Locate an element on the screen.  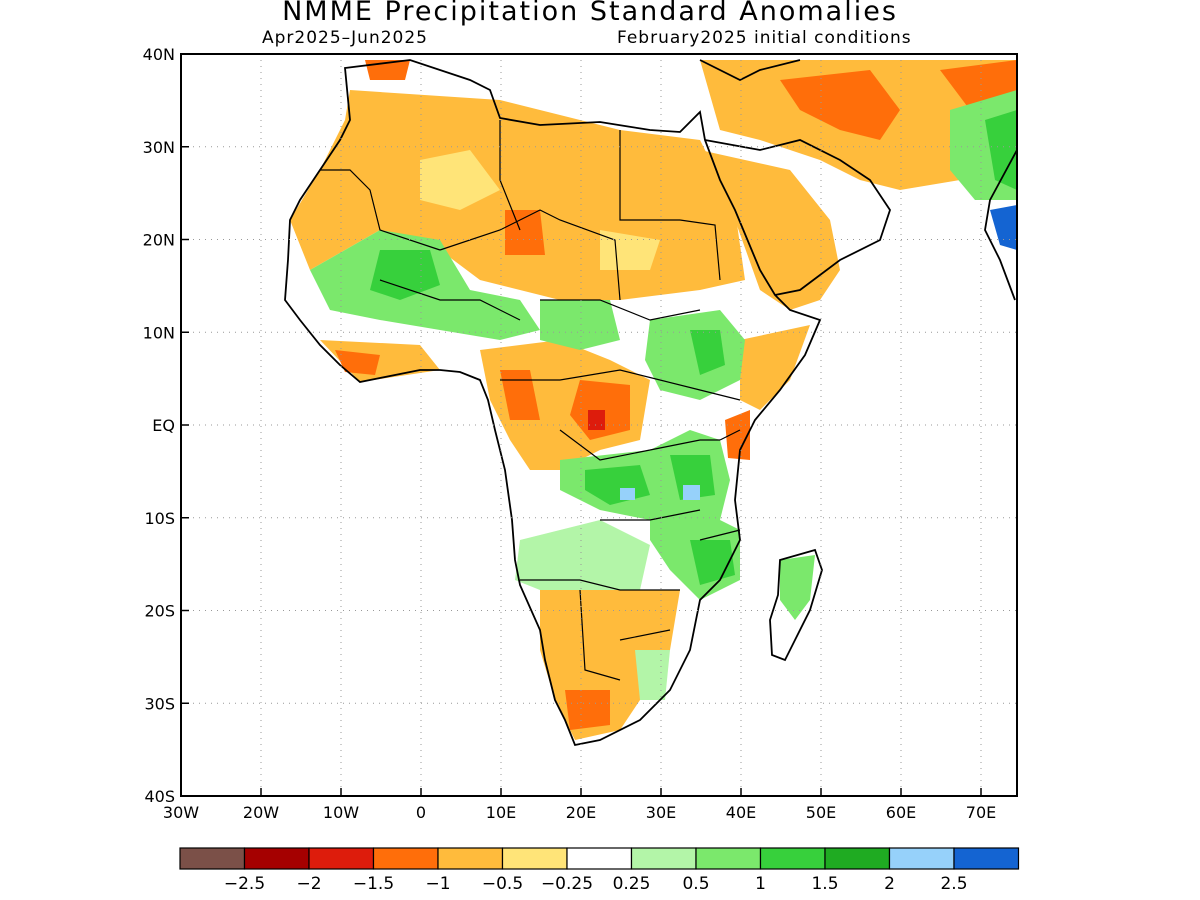
lon-label: 30E is located at coordinates (661, 812).